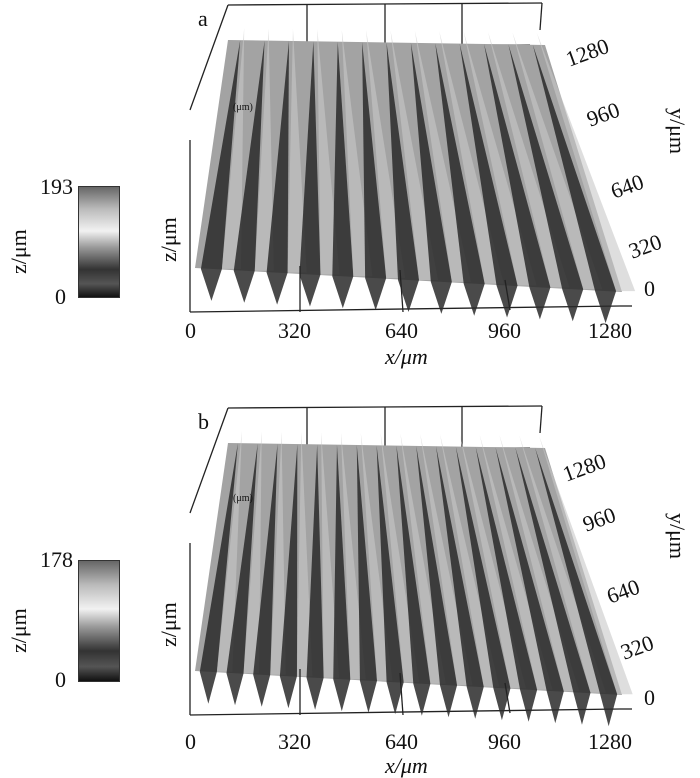 This screenshot has height=778, width=700. What do you see at coordinates (649, 288) in the screenshot?
I see `y-tick-a: 0` at bounding box center [649, 288].